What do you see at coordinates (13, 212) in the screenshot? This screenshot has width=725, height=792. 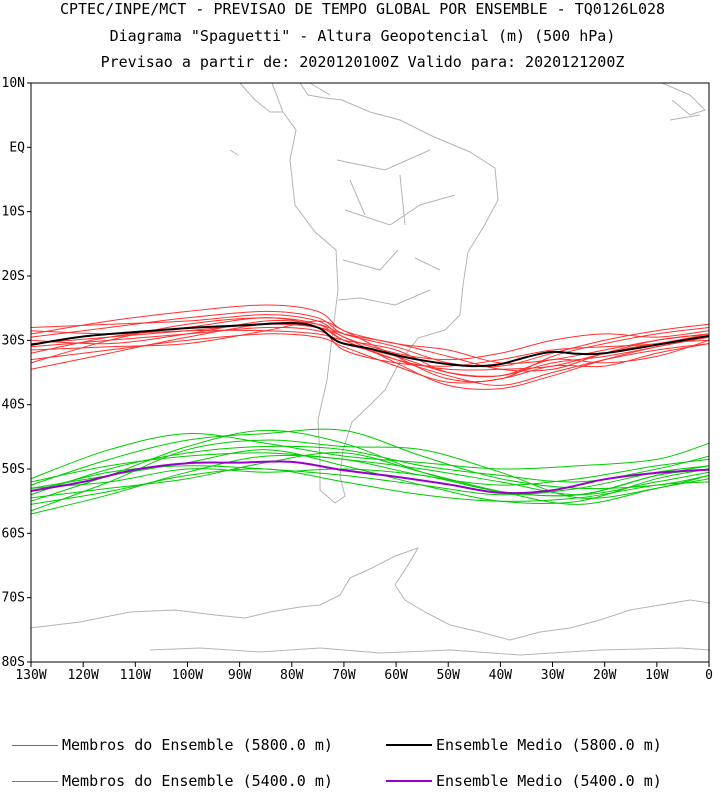 I see `y-tick-label: 10S` at bounding box center [13, 212].